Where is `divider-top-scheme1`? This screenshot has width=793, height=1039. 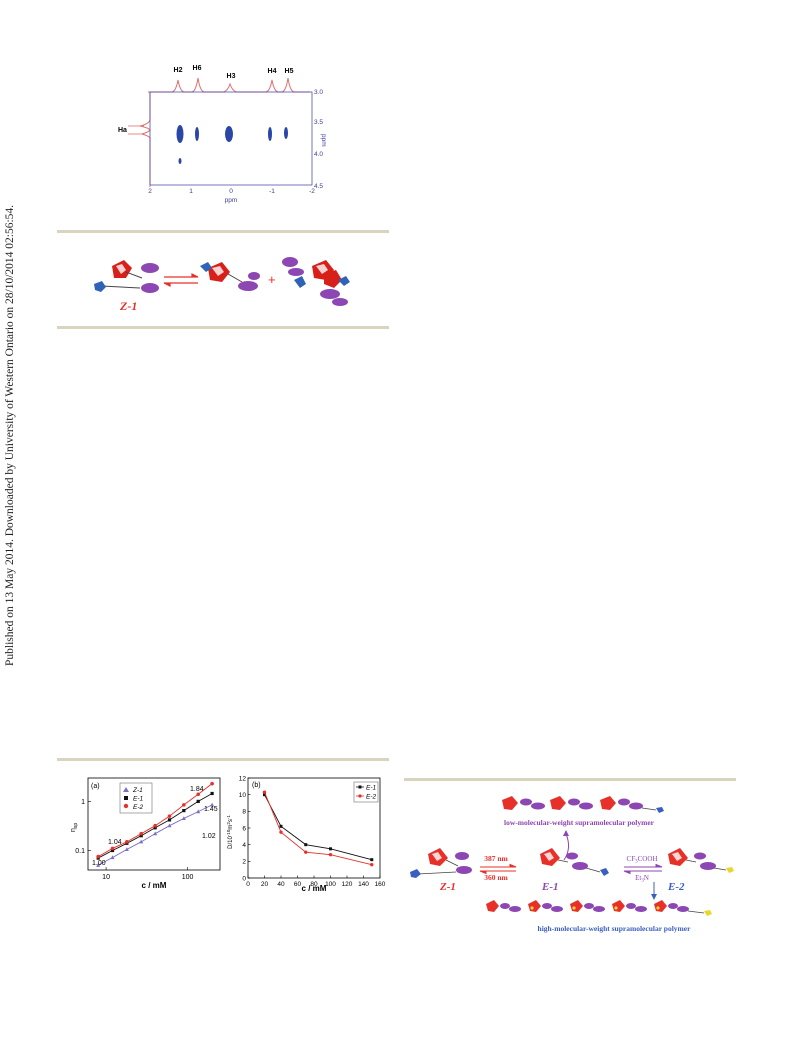 divider-top-scheme1 is located at coordinates (223, 231).